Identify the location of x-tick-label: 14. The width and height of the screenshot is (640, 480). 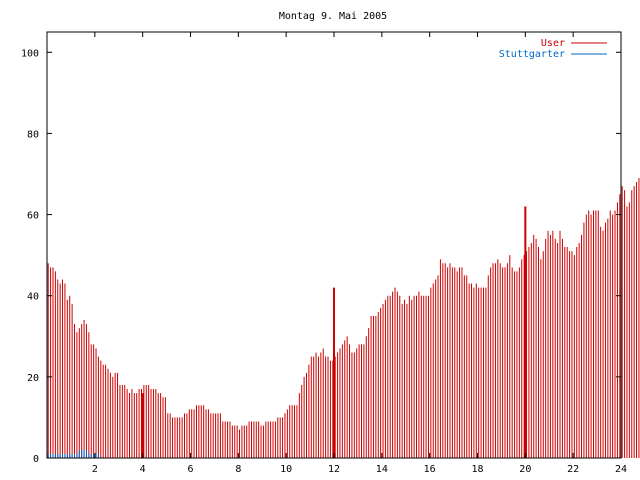
(382, 469).